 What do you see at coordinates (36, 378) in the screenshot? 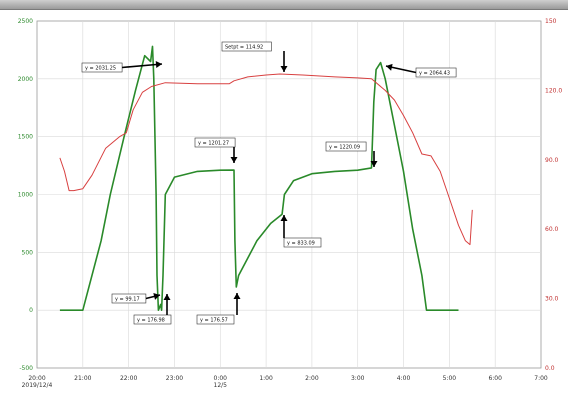
I see `x-tick-label: 20:00` at bounding box center [36, 378].